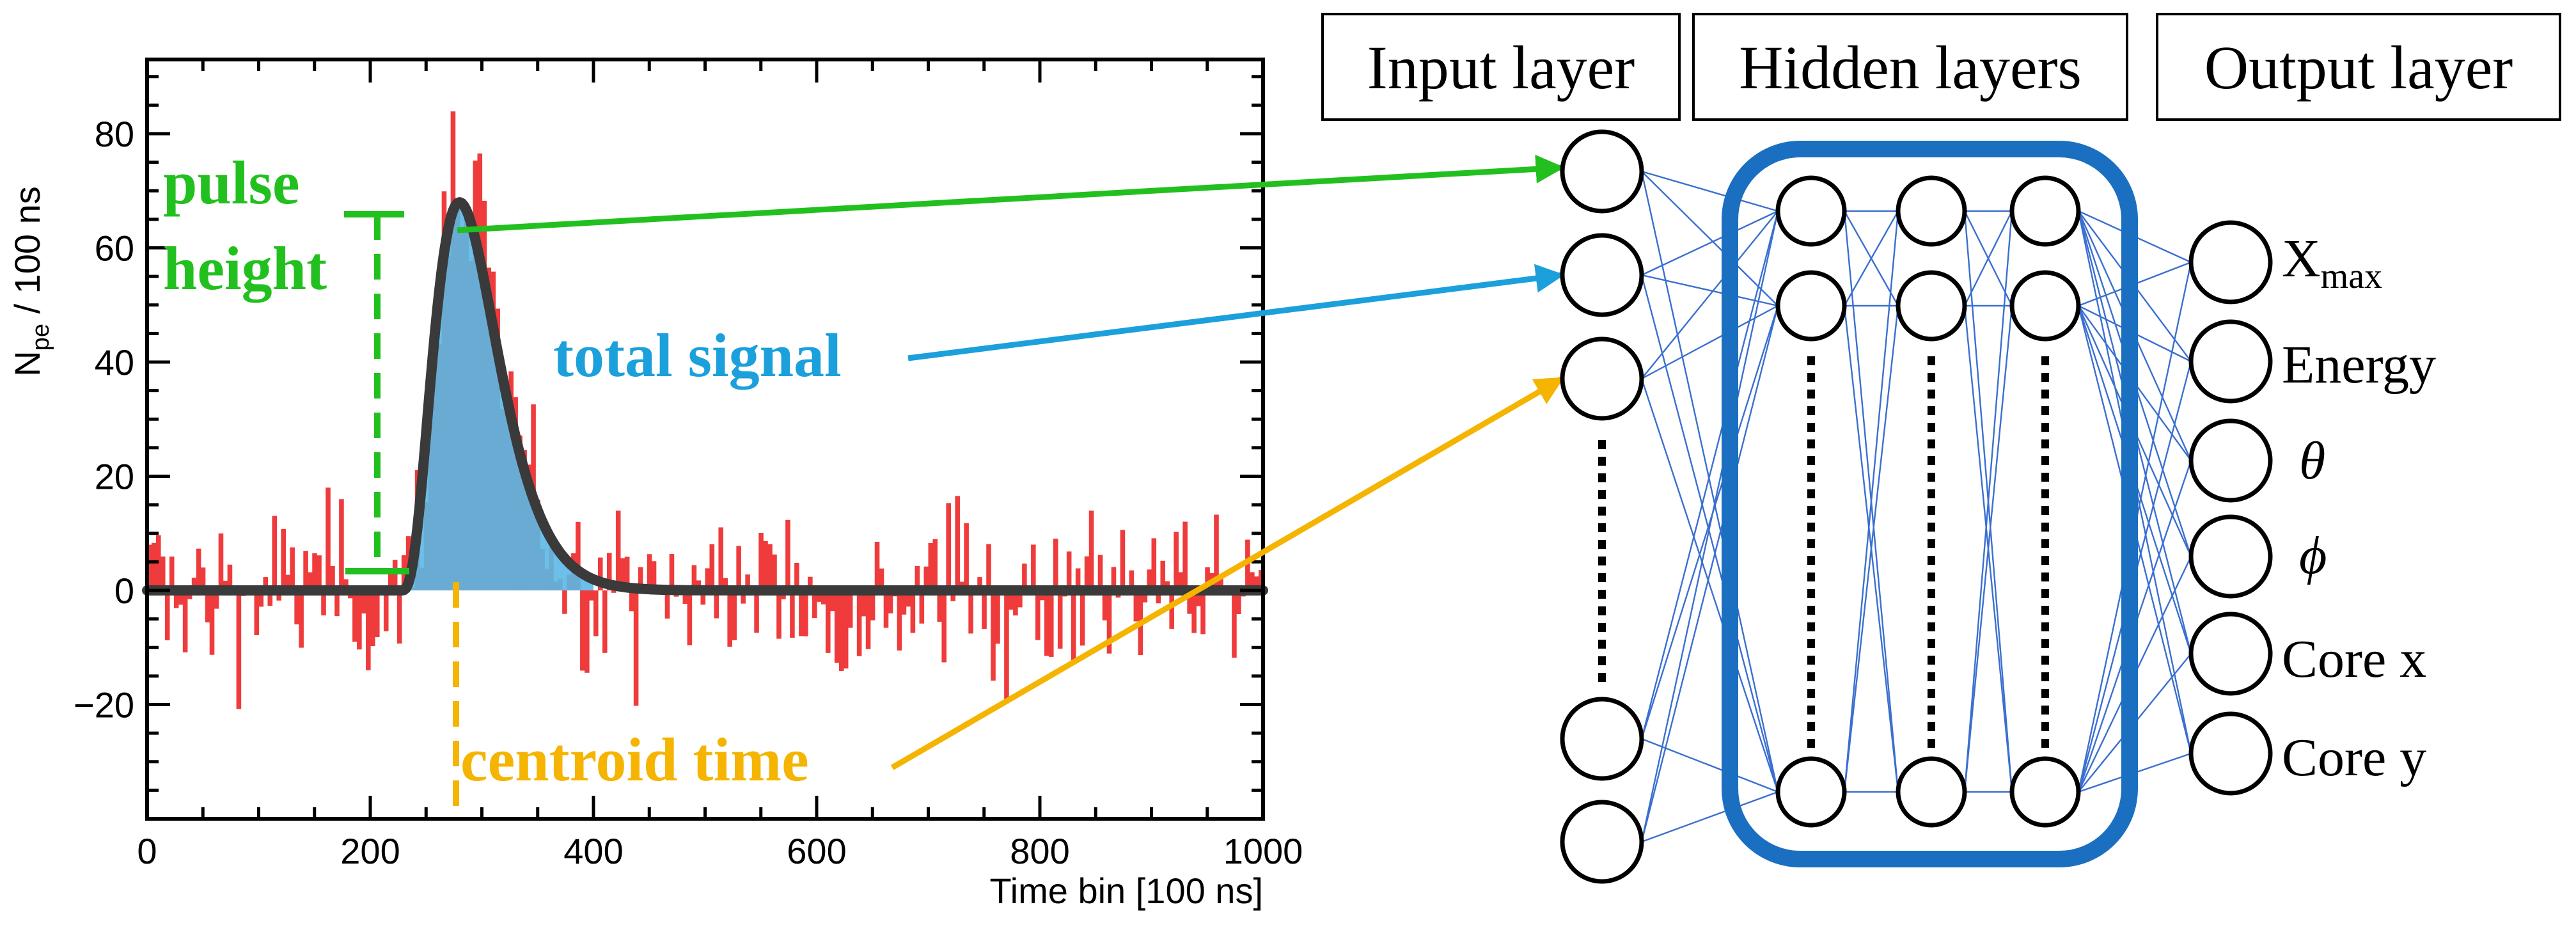 The width and height of the screenshot is (2576, 932). What do you see at coordinates (231, 182) in the screenshot?
I see `pulse-height-label-line1: pulse` at bounding box center [231, 182].